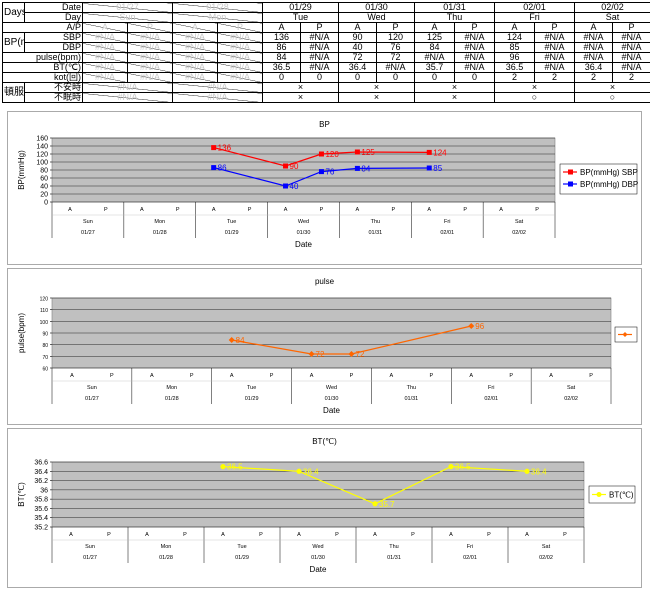 Image resolution: width=650 pixels, height=594 pixels. Describe the element at coordinates (546, 547) in the screenshot. I see `x-day-label: Sat` at that location.